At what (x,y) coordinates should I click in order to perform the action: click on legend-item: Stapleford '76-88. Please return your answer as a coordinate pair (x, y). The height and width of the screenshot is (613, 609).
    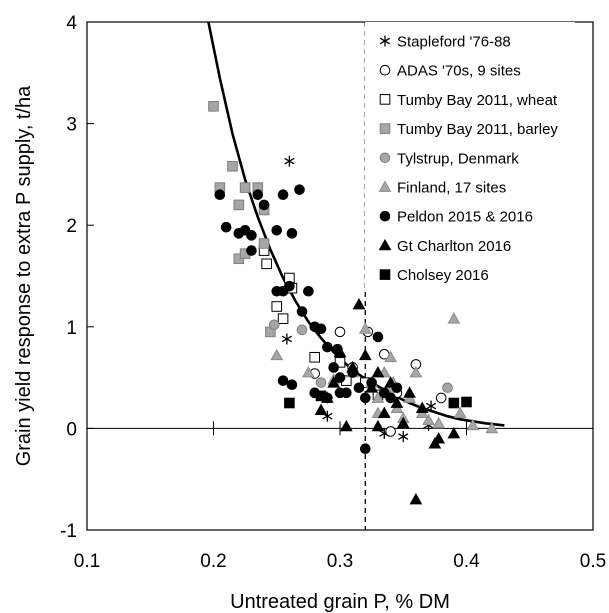
    Looking at the image, I should click on (445, 42).